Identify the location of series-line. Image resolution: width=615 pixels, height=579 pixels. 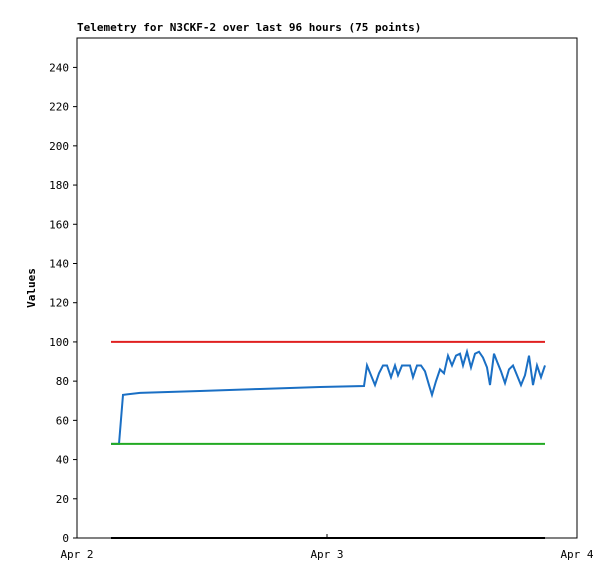
(328, 396).